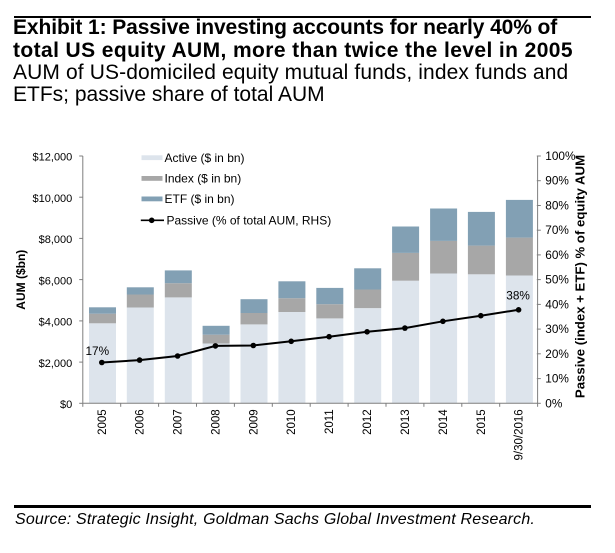 Image resolution: width=615 pixels, height=553 pixels. I want to click on svg-text: Index ($ in bn), so click(203, 179).